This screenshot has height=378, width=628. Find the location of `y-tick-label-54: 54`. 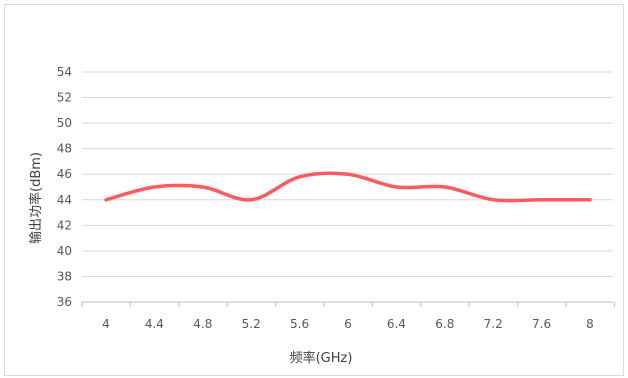

y-tick-label-54: 54 is located at coordinates (64, 72).